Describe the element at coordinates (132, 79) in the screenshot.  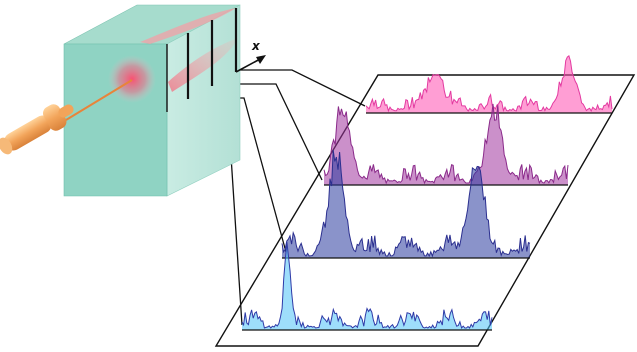
I see `focus-glow-icon` at that location.